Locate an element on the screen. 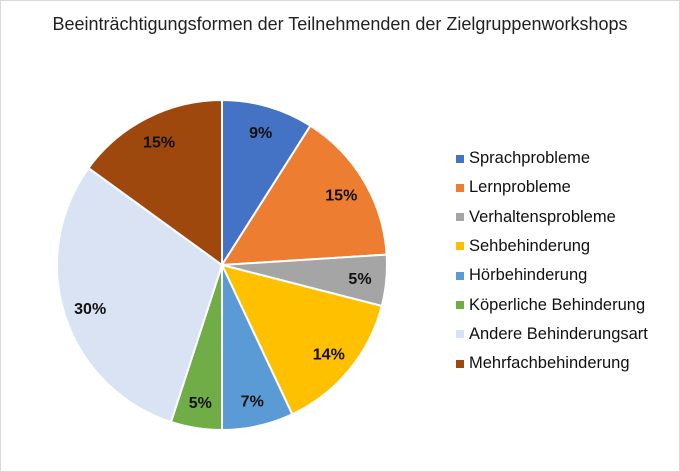 Image resolution: width=680 pixels, height=472 pixels. legend-label: Andere Behinderungsart is located at coordinates (558, 333).